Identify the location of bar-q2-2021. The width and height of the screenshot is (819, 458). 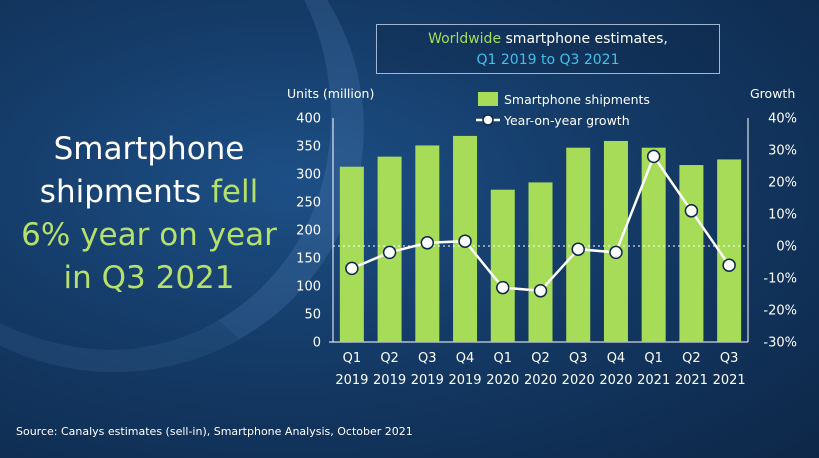
(691, 253).